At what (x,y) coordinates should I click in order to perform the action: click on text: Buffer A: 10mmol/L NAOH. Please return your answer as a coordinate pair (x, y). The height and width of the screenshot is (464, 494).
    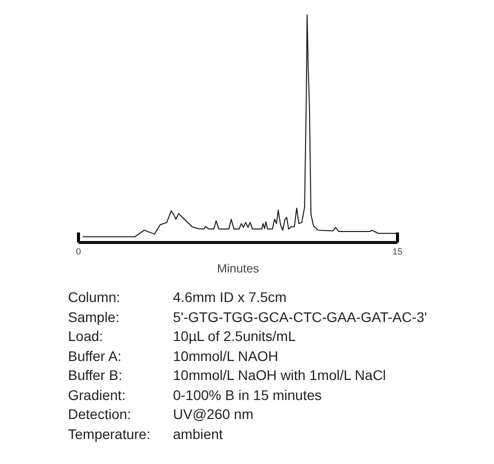
    Looking at the image, I should click on (173, 356).